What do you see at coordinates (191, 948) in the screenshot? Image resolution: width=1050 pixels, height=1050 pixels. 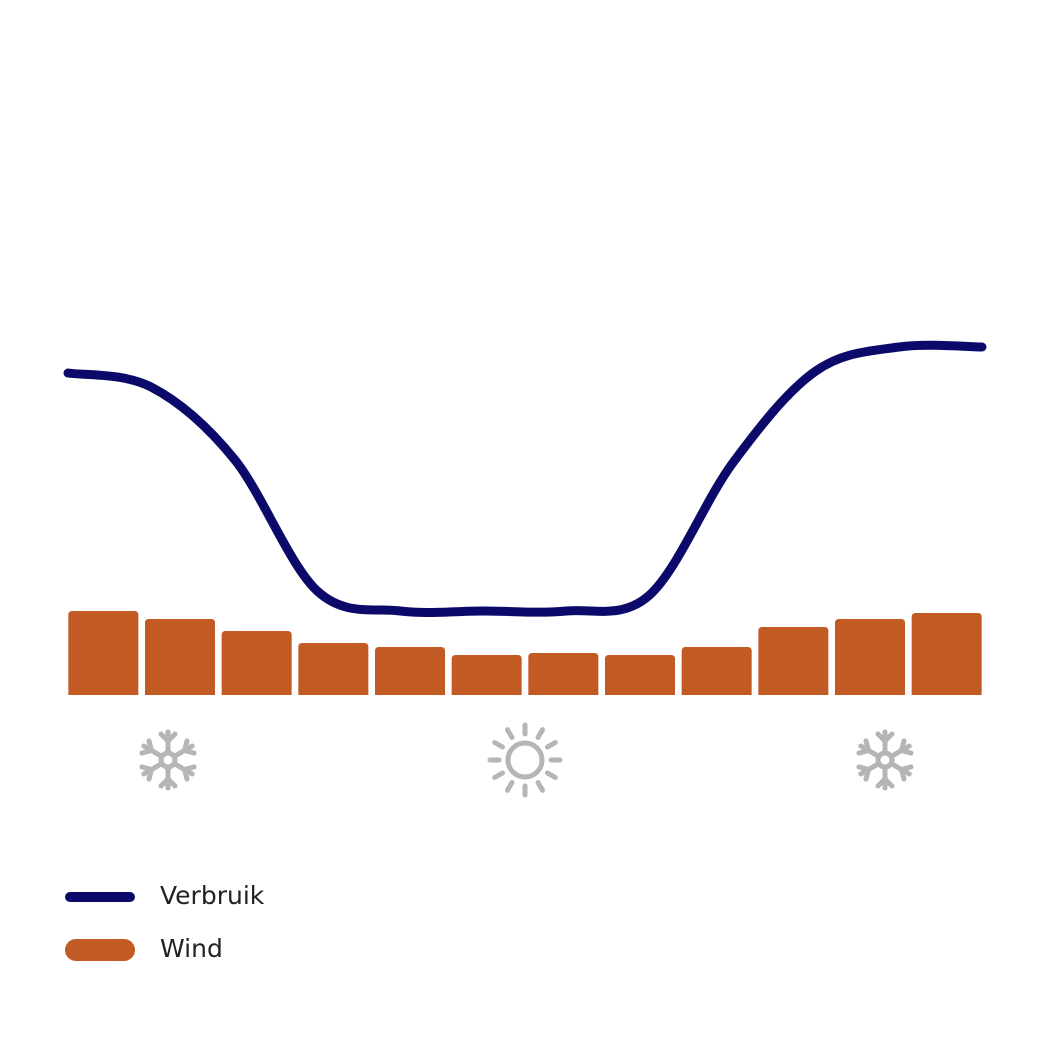 I see `legend-label: Wind` at bounding box center [191, 948].